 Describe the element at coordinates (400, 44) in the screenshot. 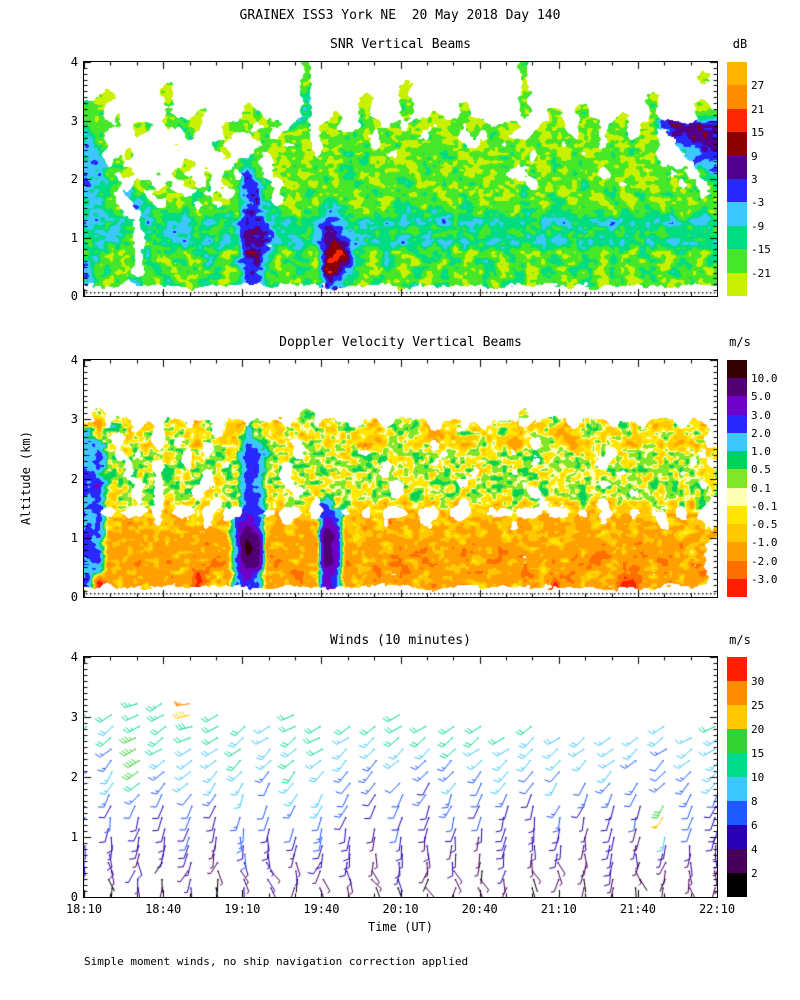

I see `panel-snr-title: SNR Vertical Beams` at that location.